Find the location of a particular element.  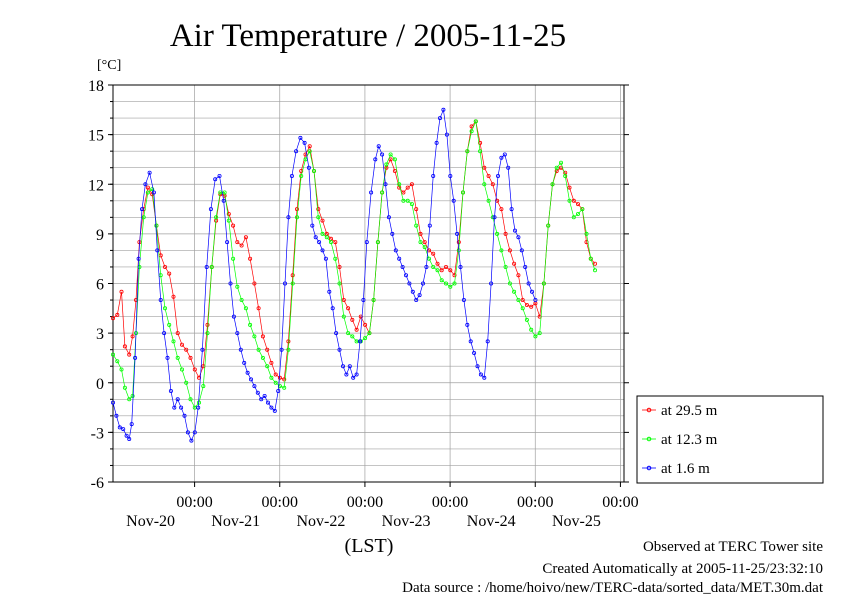

x-tick-date: Nov-22 is located at coordinates (320, 521).